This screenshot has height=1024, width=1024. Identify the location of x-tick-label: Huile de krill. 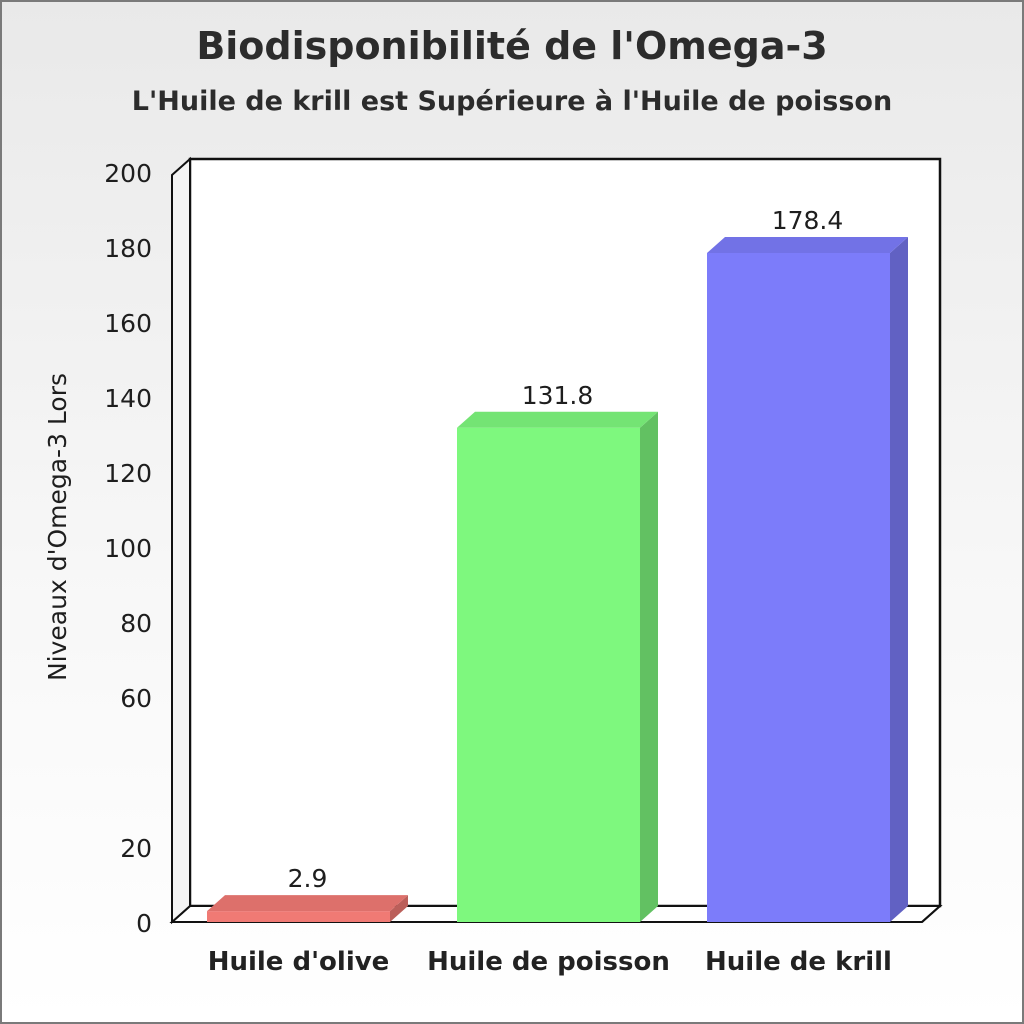
(798, 962).